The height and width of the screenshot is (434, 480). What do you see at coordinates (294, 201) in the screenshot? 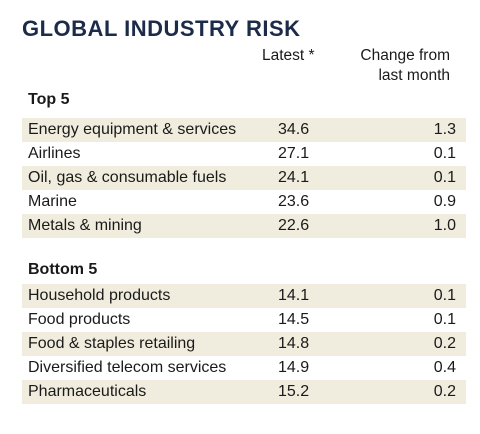
I see `row-latest: 23.6` at bounding box center [294, 201].